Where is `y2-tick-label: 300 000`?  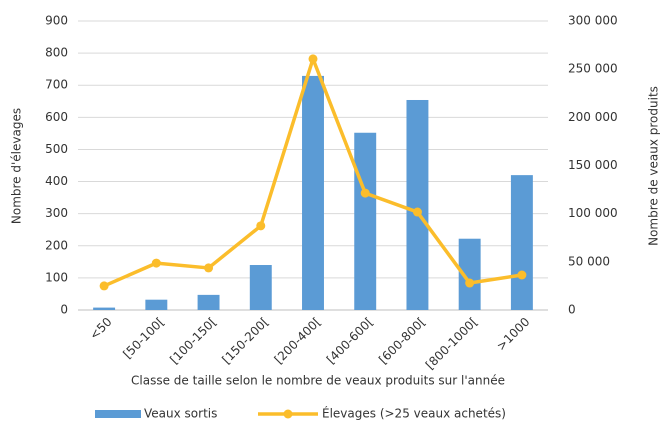
y2-tick-label: 300 000 is located at coordinates (593, 21).